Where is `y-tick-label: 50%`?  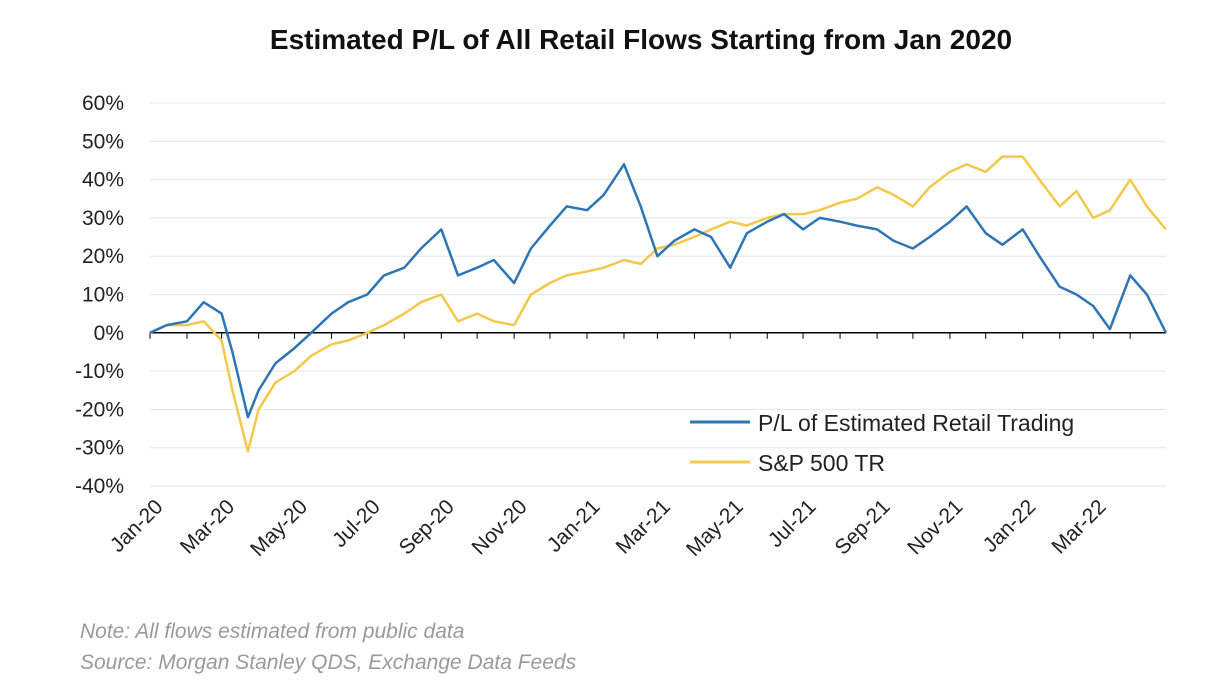 y-tick-label: 50% is located at coordinates (103, 141).